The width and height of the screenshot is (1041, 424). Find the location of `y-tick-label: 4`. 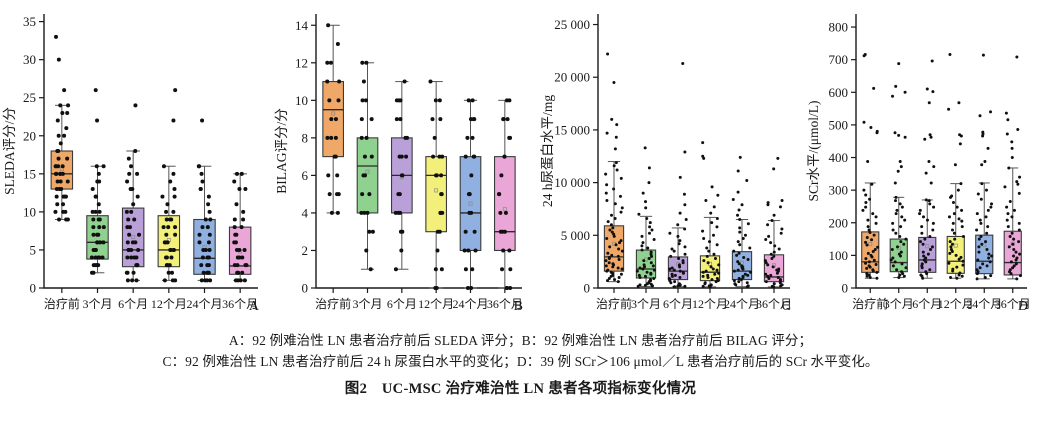

y-tick-label: 4 is located at coordinates (305, 212).